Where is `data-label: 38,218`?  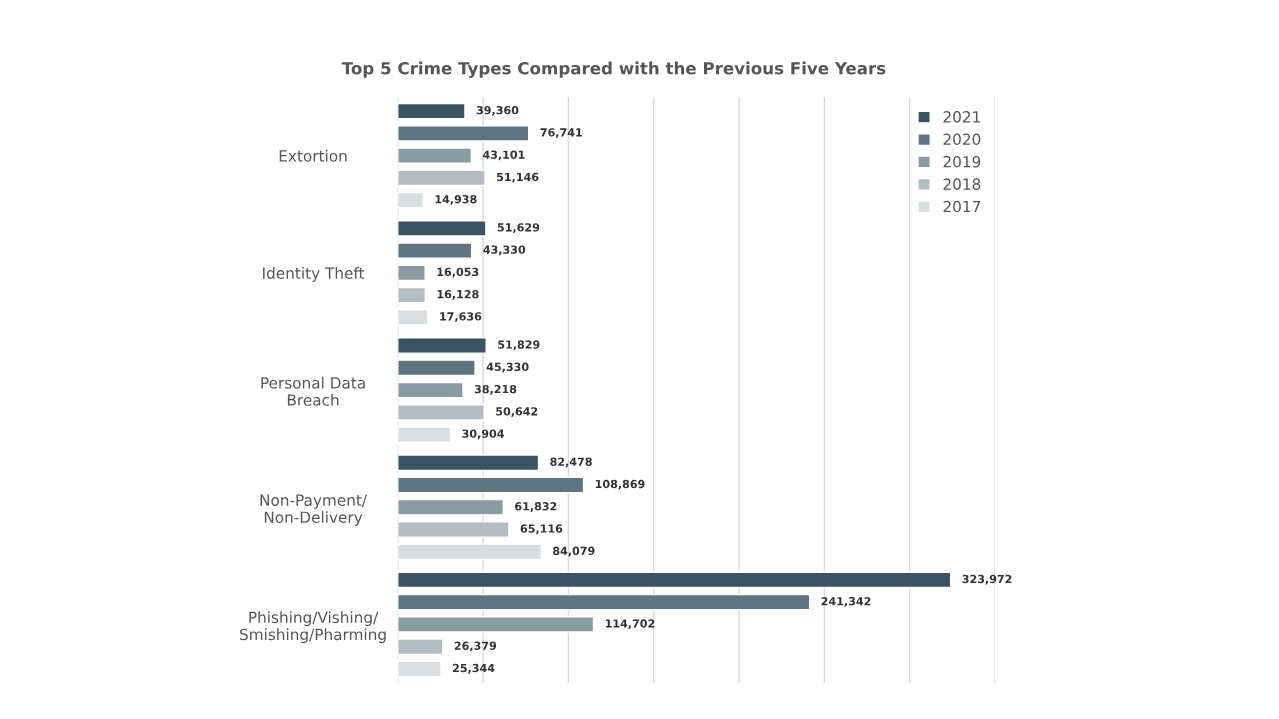 data-label: 38,218 is located at coordinates (495, 389).